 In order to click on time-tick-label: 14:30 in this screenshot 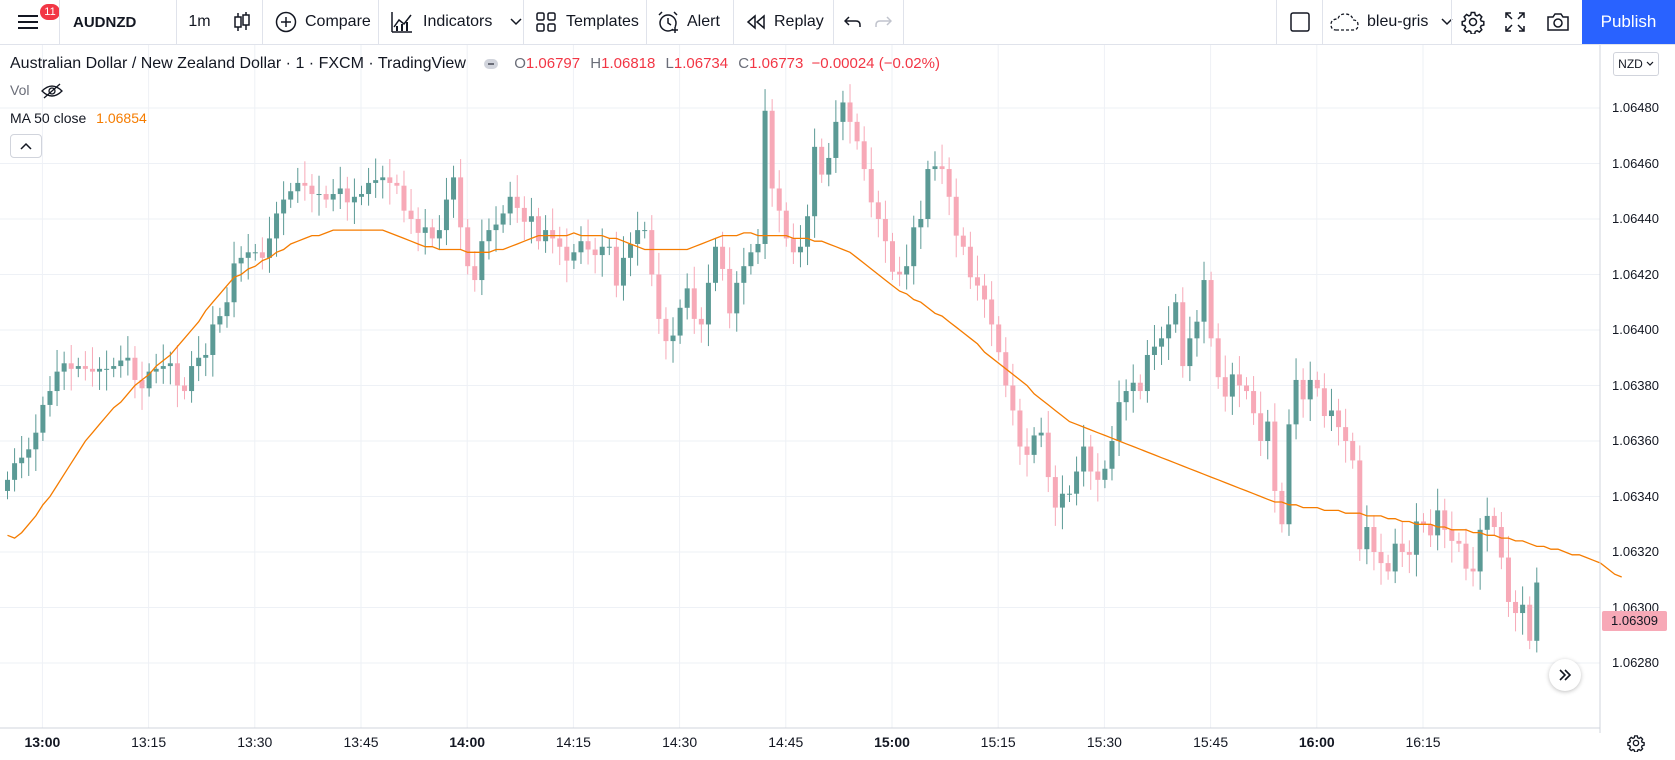, I will do `click(680, 742)`.